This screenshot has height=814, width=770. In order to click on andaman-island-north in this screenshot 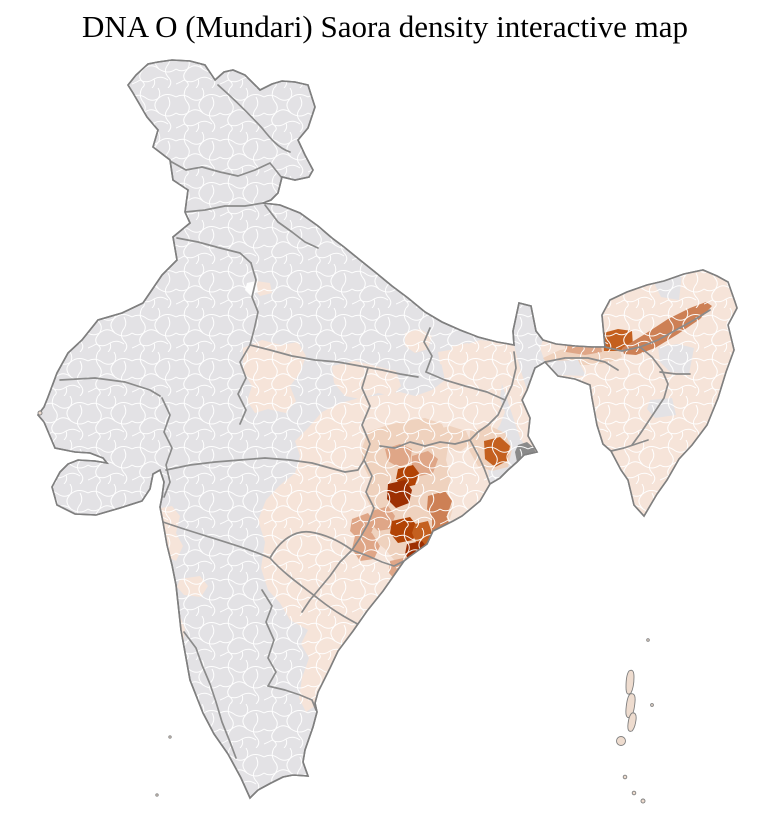, I will do `click(630, 682)`.